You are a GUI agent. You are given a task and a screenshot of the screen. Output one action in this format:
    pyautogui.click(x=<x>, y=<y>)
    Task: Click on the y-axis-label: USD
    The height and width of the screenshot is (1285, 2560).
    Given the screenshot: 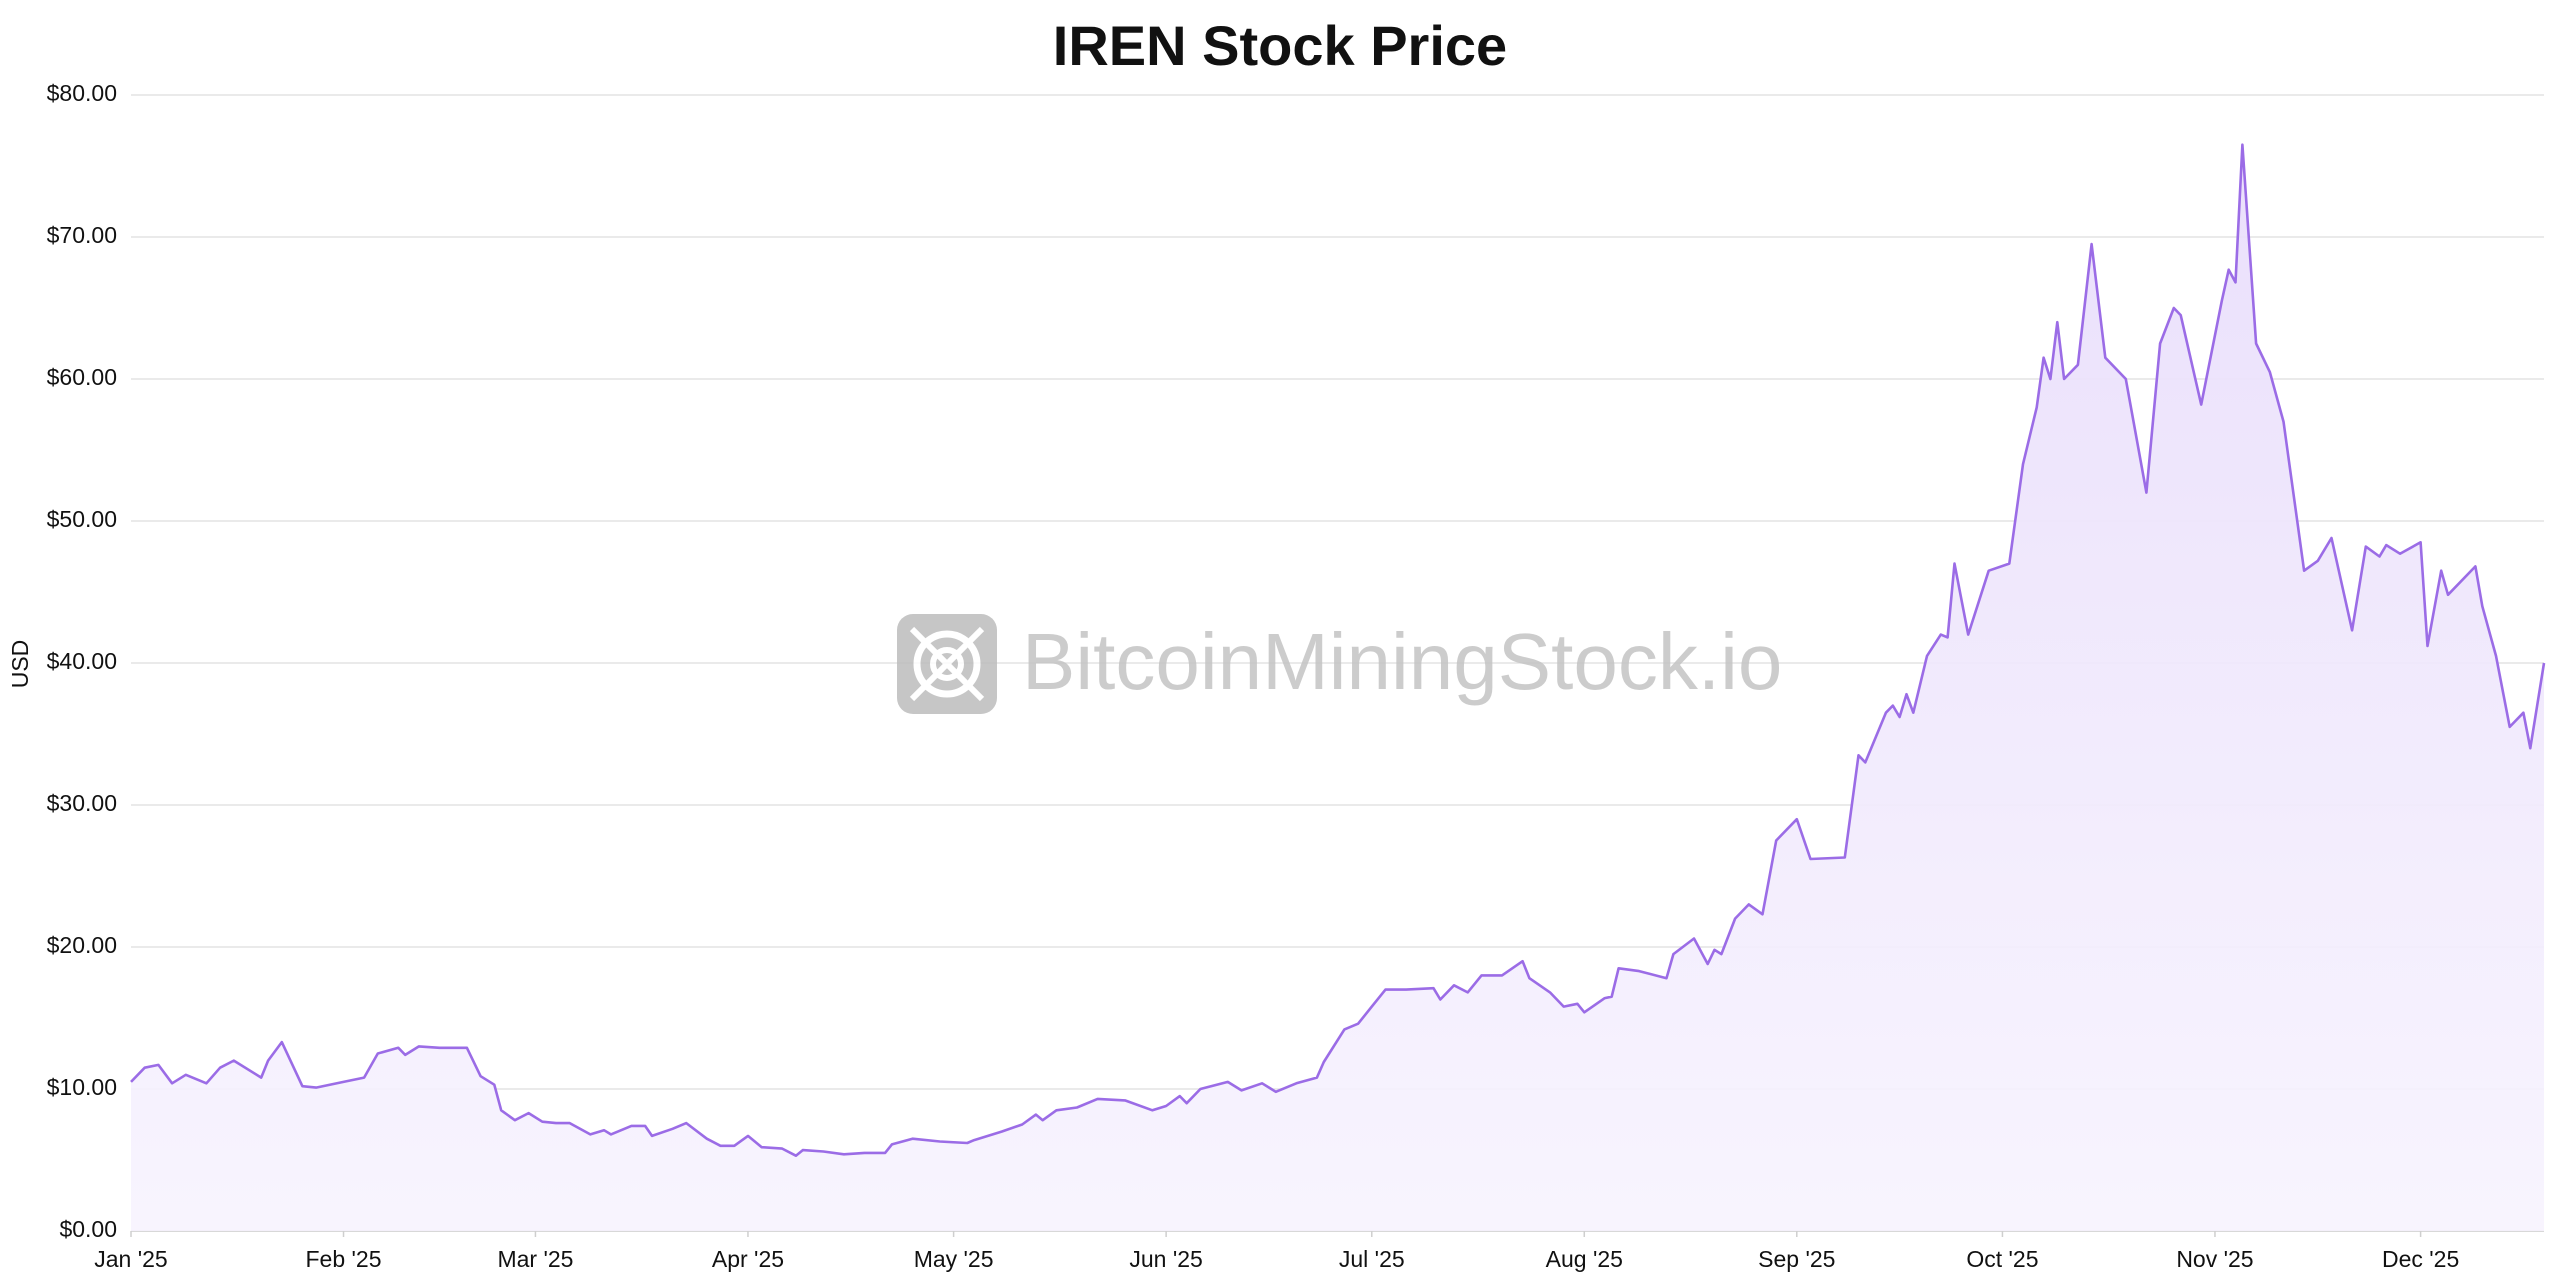 What is the action you would take?
    pyautogui.click(x=20, y=664)
    